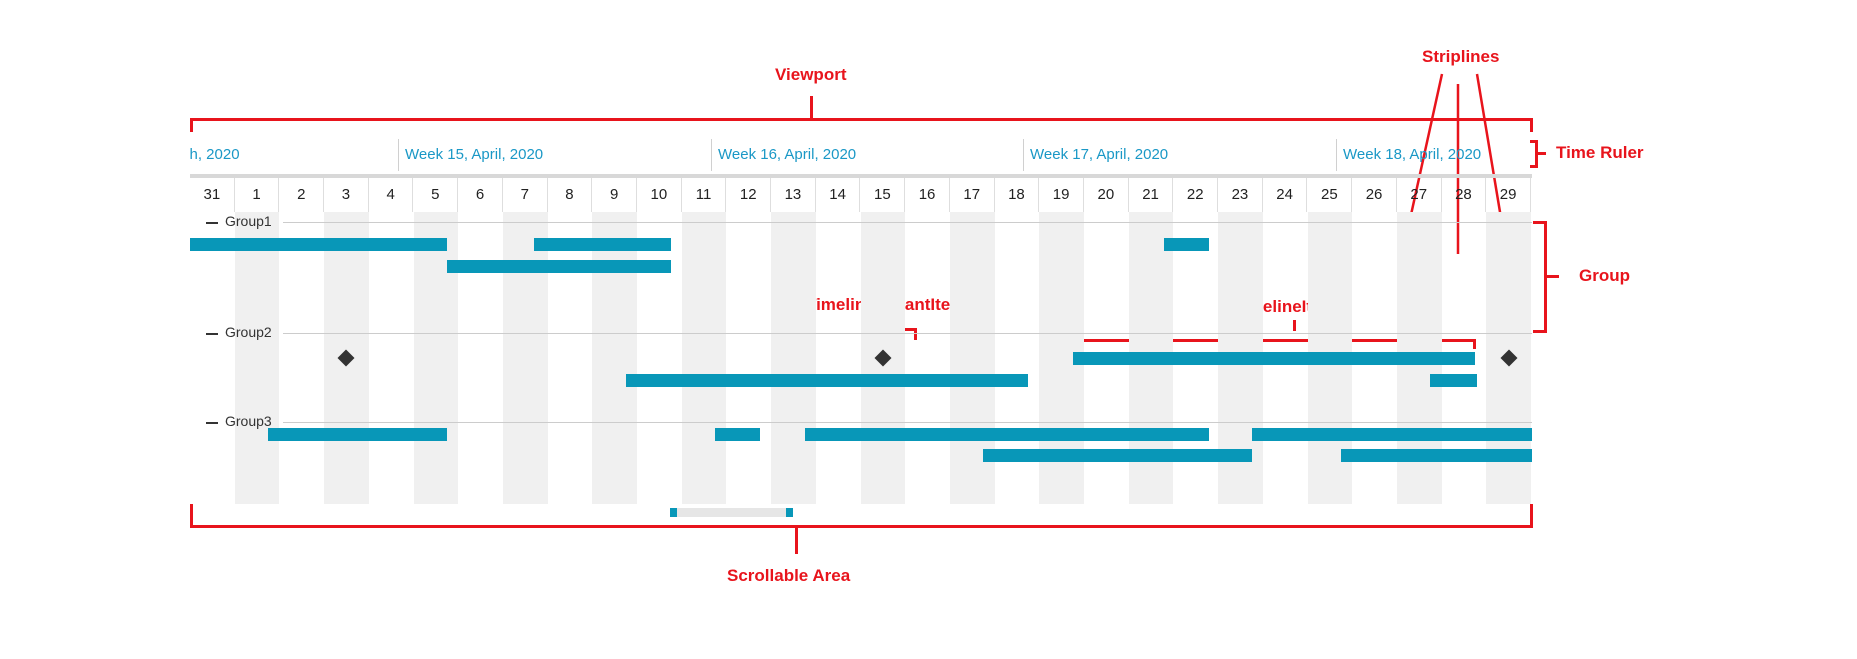 The image size is (1857, 659). Describe the element at coordinates (1419, 195) in the screenshot. I see `day-cell: 27` at that location.